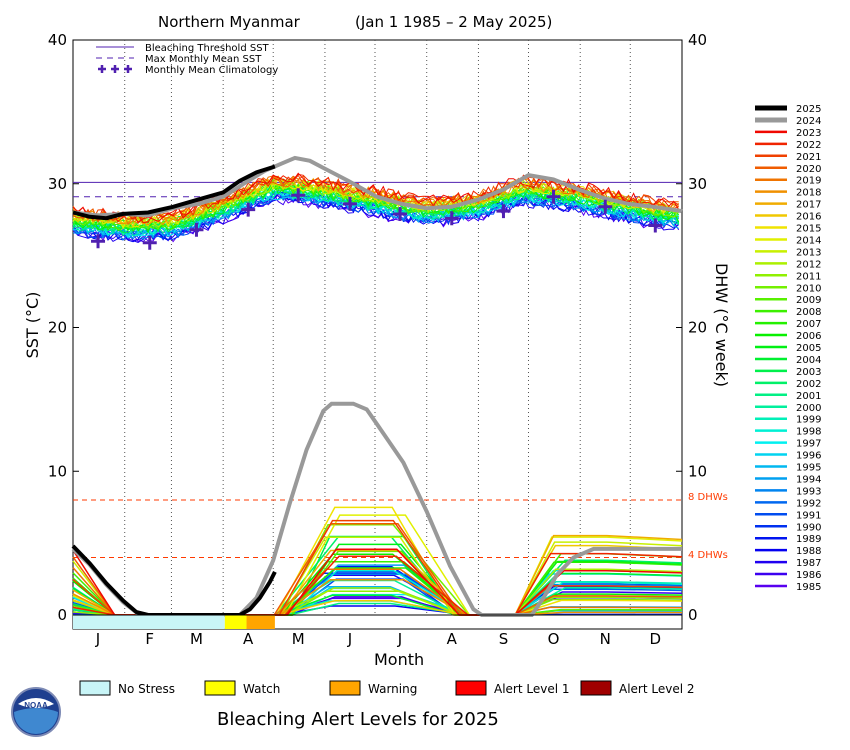  What do you see at coordinates (697, 471) in the screenshot?
I see `y-tick-label-right-10: 10` at bounding box center [697, 471].